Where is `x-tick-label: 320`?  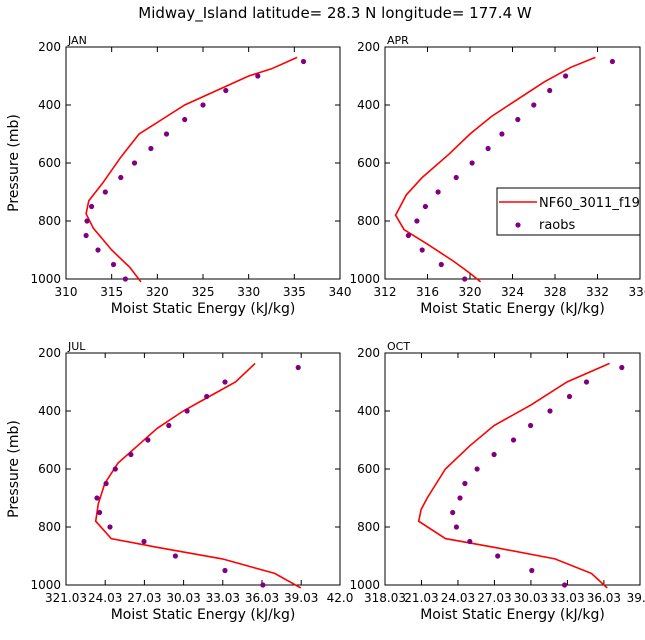
x-tick-label: 320 is located at coordinates (157, 292).